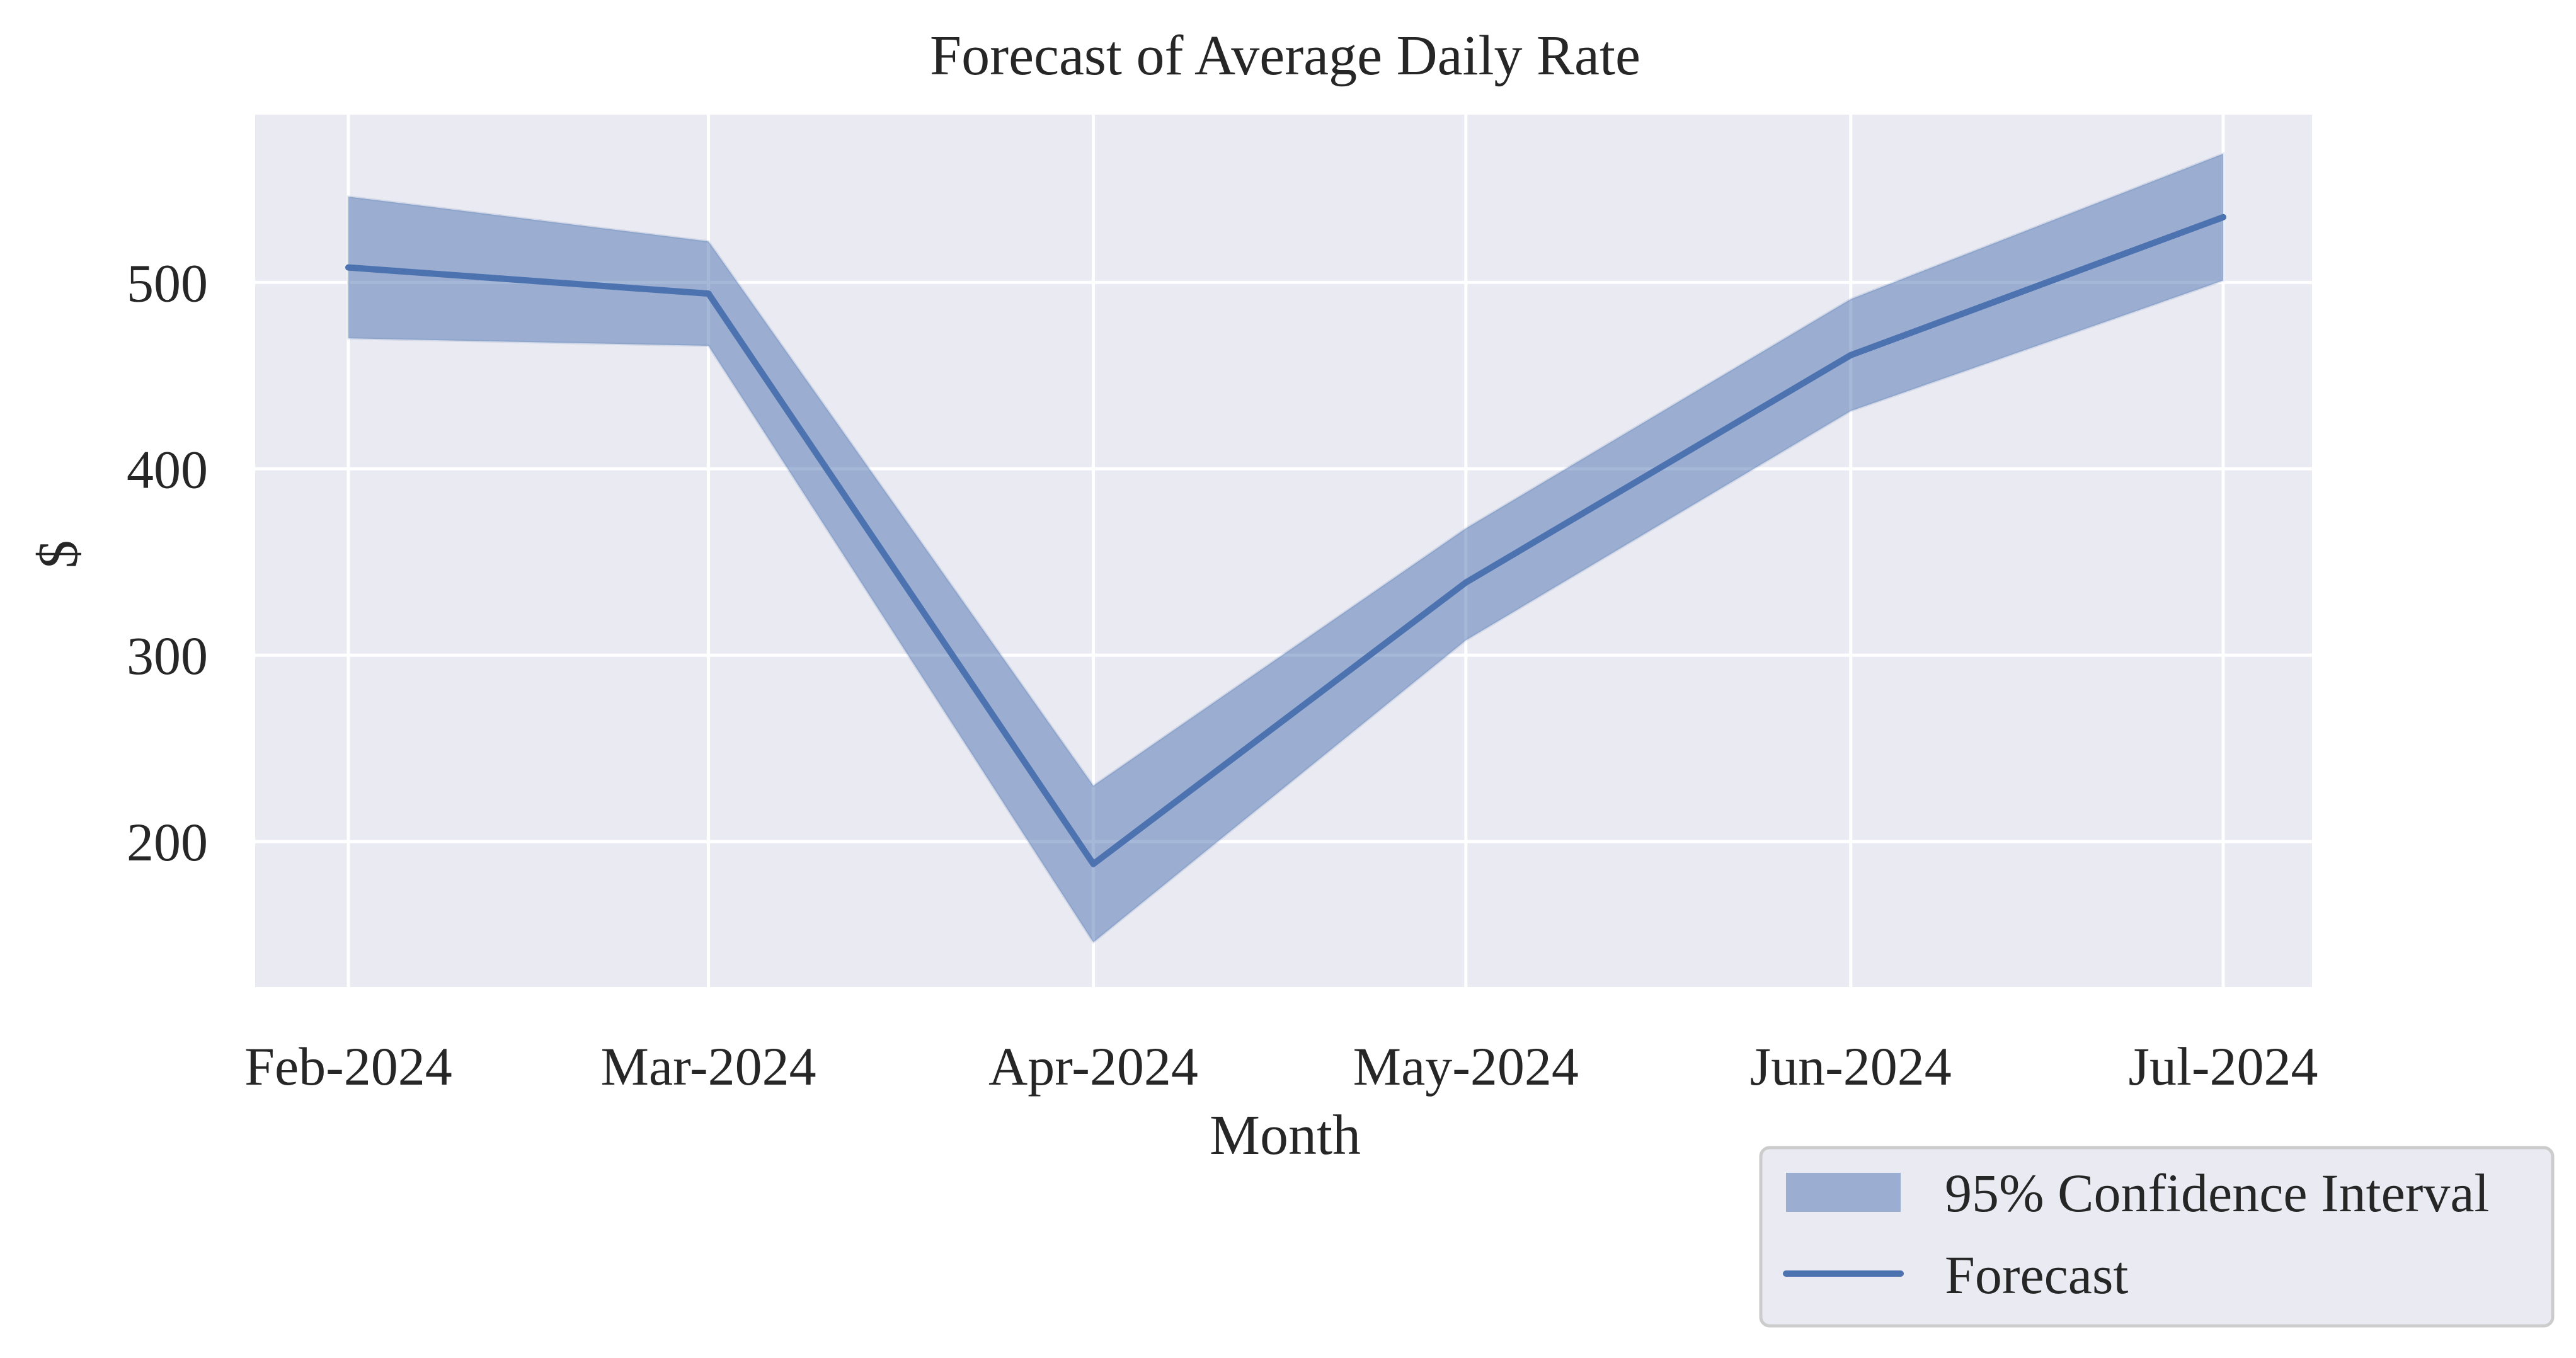 The height and width of the screenshot is (1358, 2576). What do you see at coordinates (1843, 1192) in the screenshot?
I see `legend-band-swatch` at bounding box center [1843, 1192].